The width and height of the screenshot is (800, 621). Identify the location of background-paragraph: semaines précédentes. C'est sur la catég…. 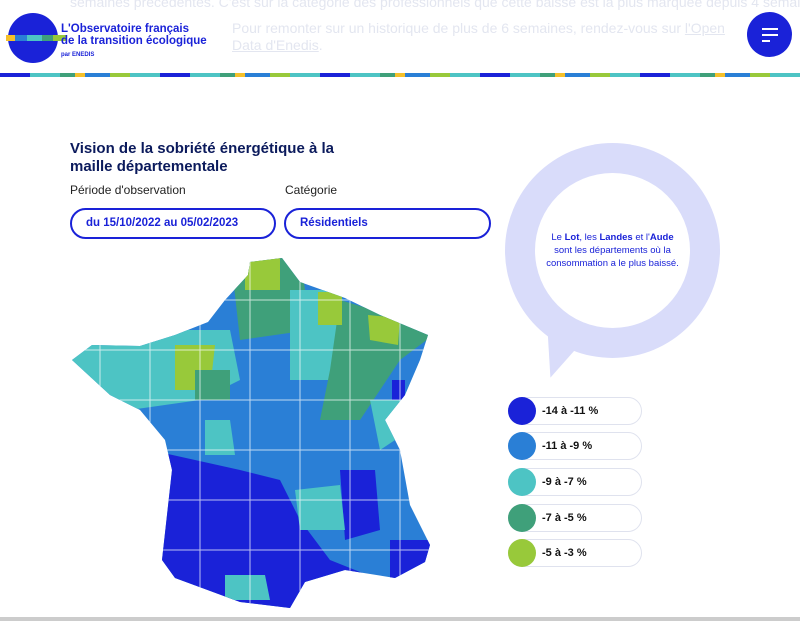
(435, 5).